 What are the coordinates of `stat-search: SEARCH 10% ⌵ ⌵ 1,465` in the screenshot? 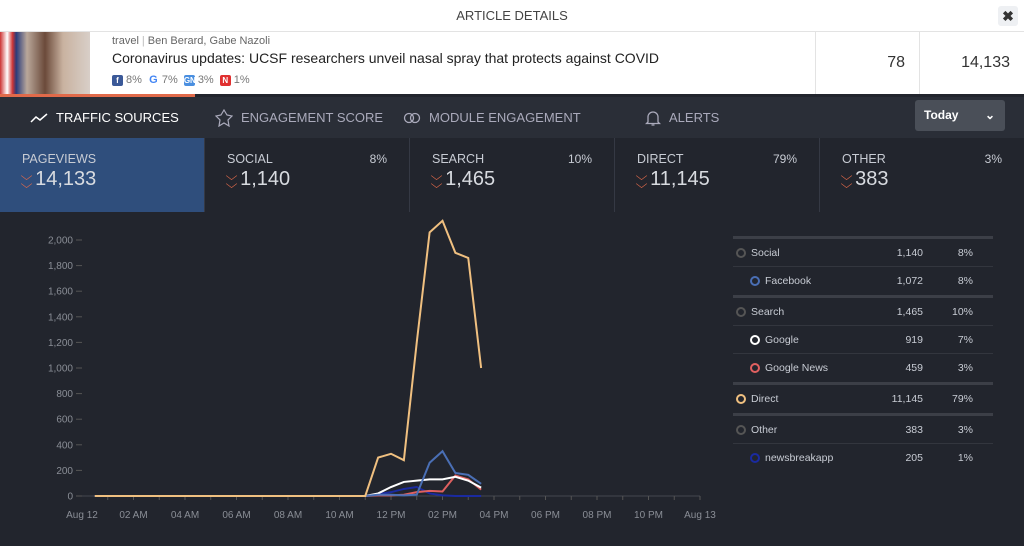 It's located at (512, 175).